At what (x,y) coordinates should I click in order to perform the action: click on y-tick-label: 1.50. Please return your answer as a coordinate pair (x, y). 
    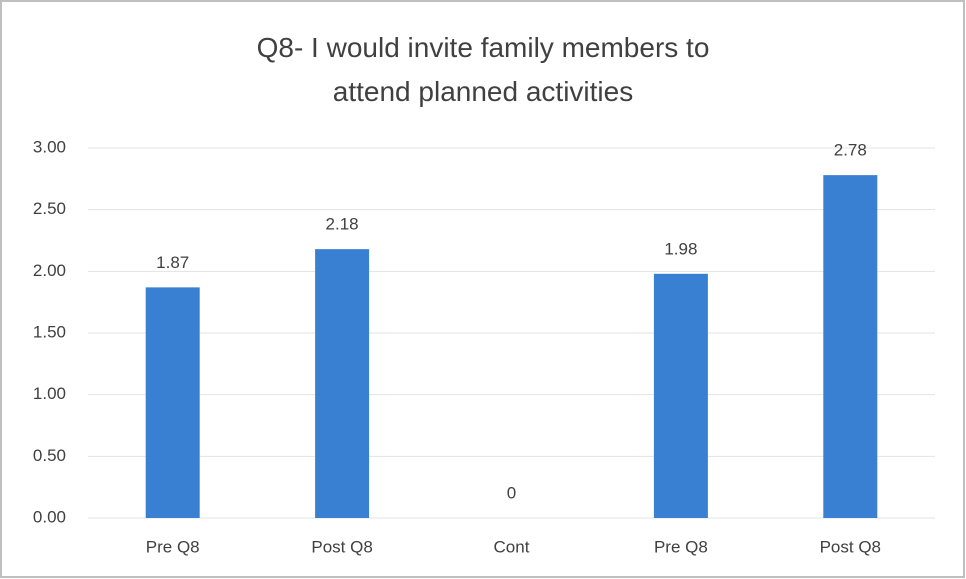
    Looking at the image, I should click on (49, 331).